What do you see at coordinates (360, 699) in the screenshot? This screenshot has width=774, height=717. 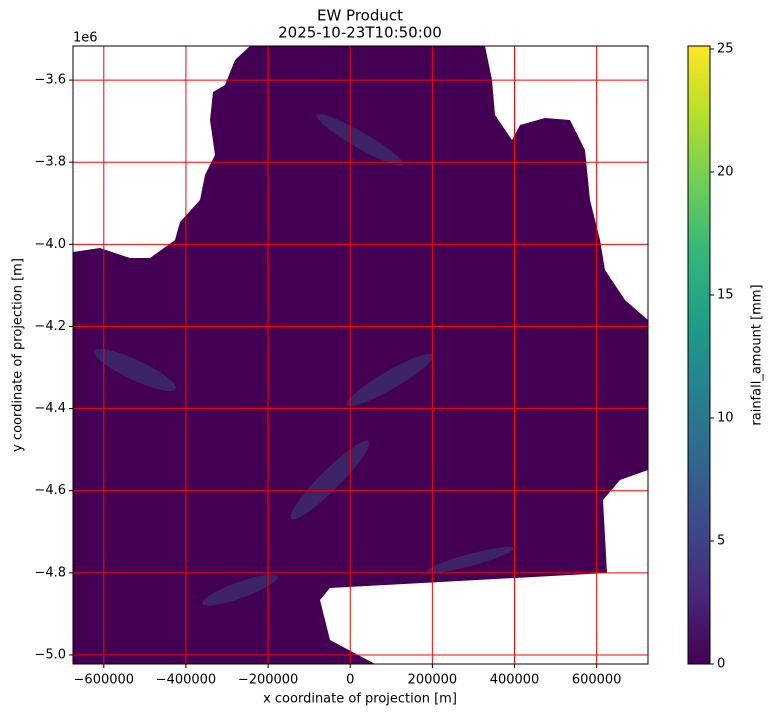 I see `x-axis-label: x coordinate of projection [m]` at bounding box center [360, 699].